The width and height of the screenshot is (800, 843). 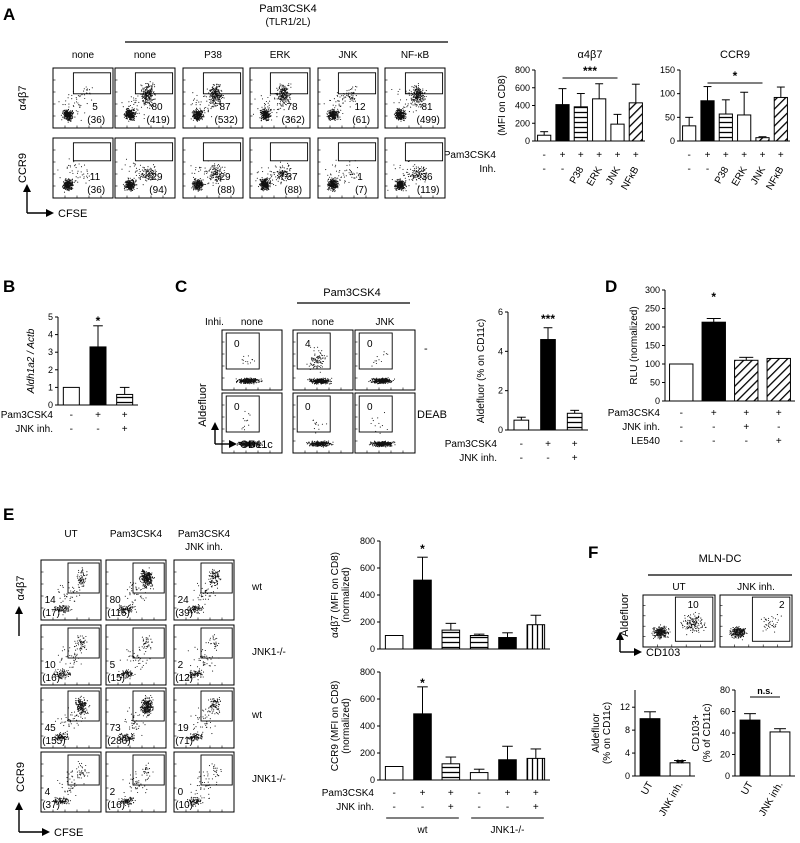 What do you see at coordinates (184, 678) in the screenshot?
I see `gate-value: (12)` at bounding box center [184, 678].